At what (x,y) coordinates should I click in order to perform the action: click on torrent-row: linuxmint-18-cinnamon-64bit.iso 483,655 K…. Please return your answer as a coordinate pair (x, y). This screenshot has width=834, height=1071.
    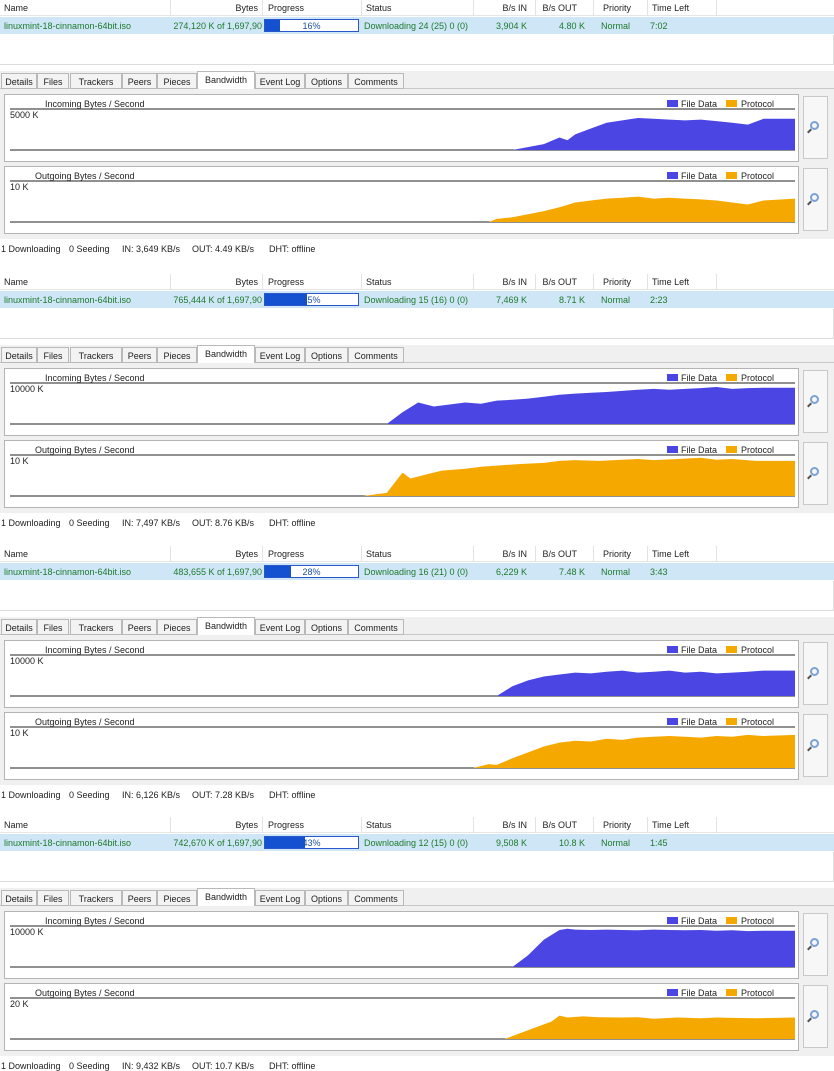
    Looking at the image, I should click on (417, 571).